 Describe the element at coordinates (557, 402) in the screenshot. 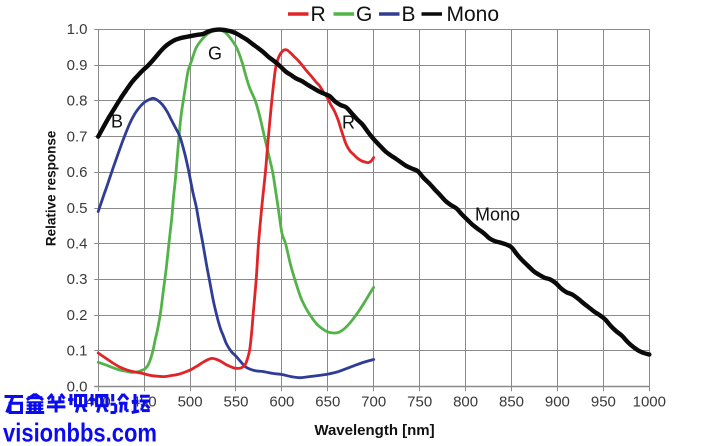

I see `svg-text: 900` at that location.